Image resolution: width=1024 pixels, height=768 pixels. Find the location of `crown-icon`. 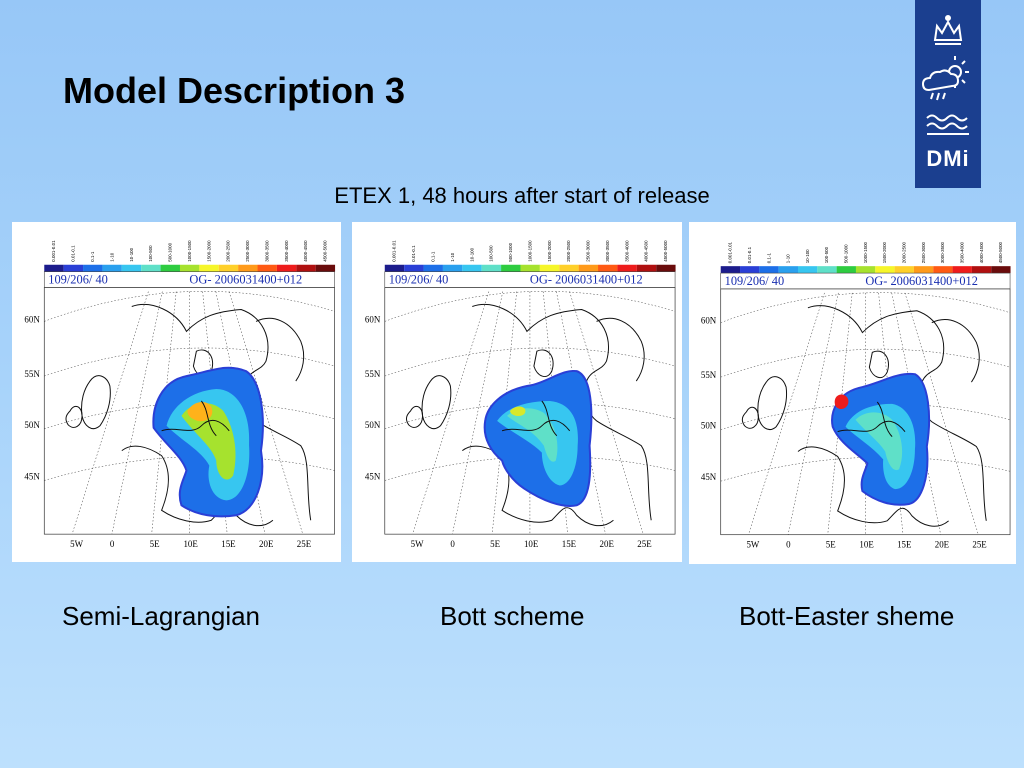

crown-icon is located at coordinates (948, 30).